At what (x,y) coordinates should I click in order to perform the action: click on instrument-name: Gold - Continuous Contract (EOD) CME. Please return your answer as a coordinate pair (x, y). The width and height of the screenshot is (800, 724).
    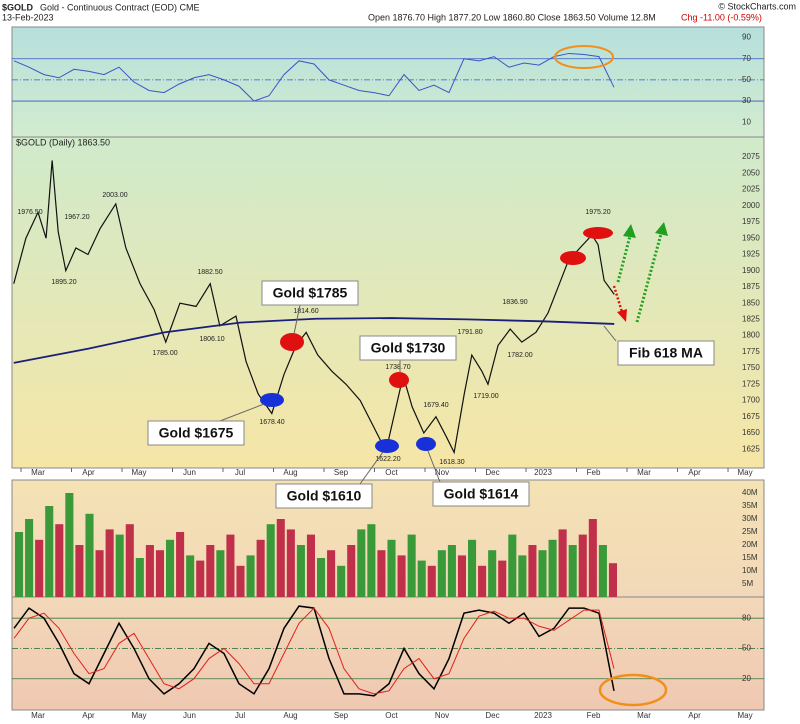
    Looking at the image, I should click on (120, 7).